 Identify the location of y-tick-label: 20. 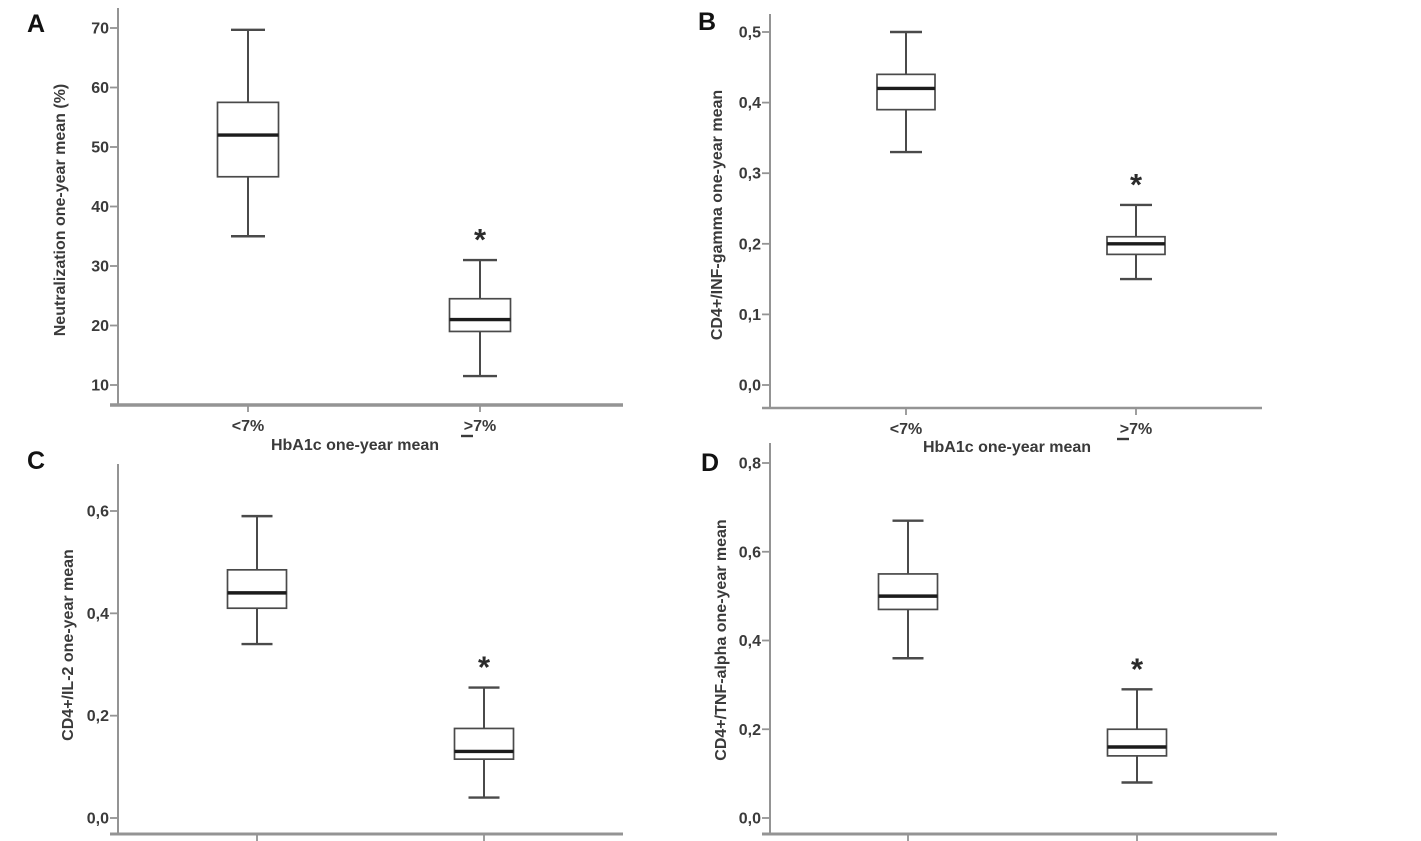
(100, 326).